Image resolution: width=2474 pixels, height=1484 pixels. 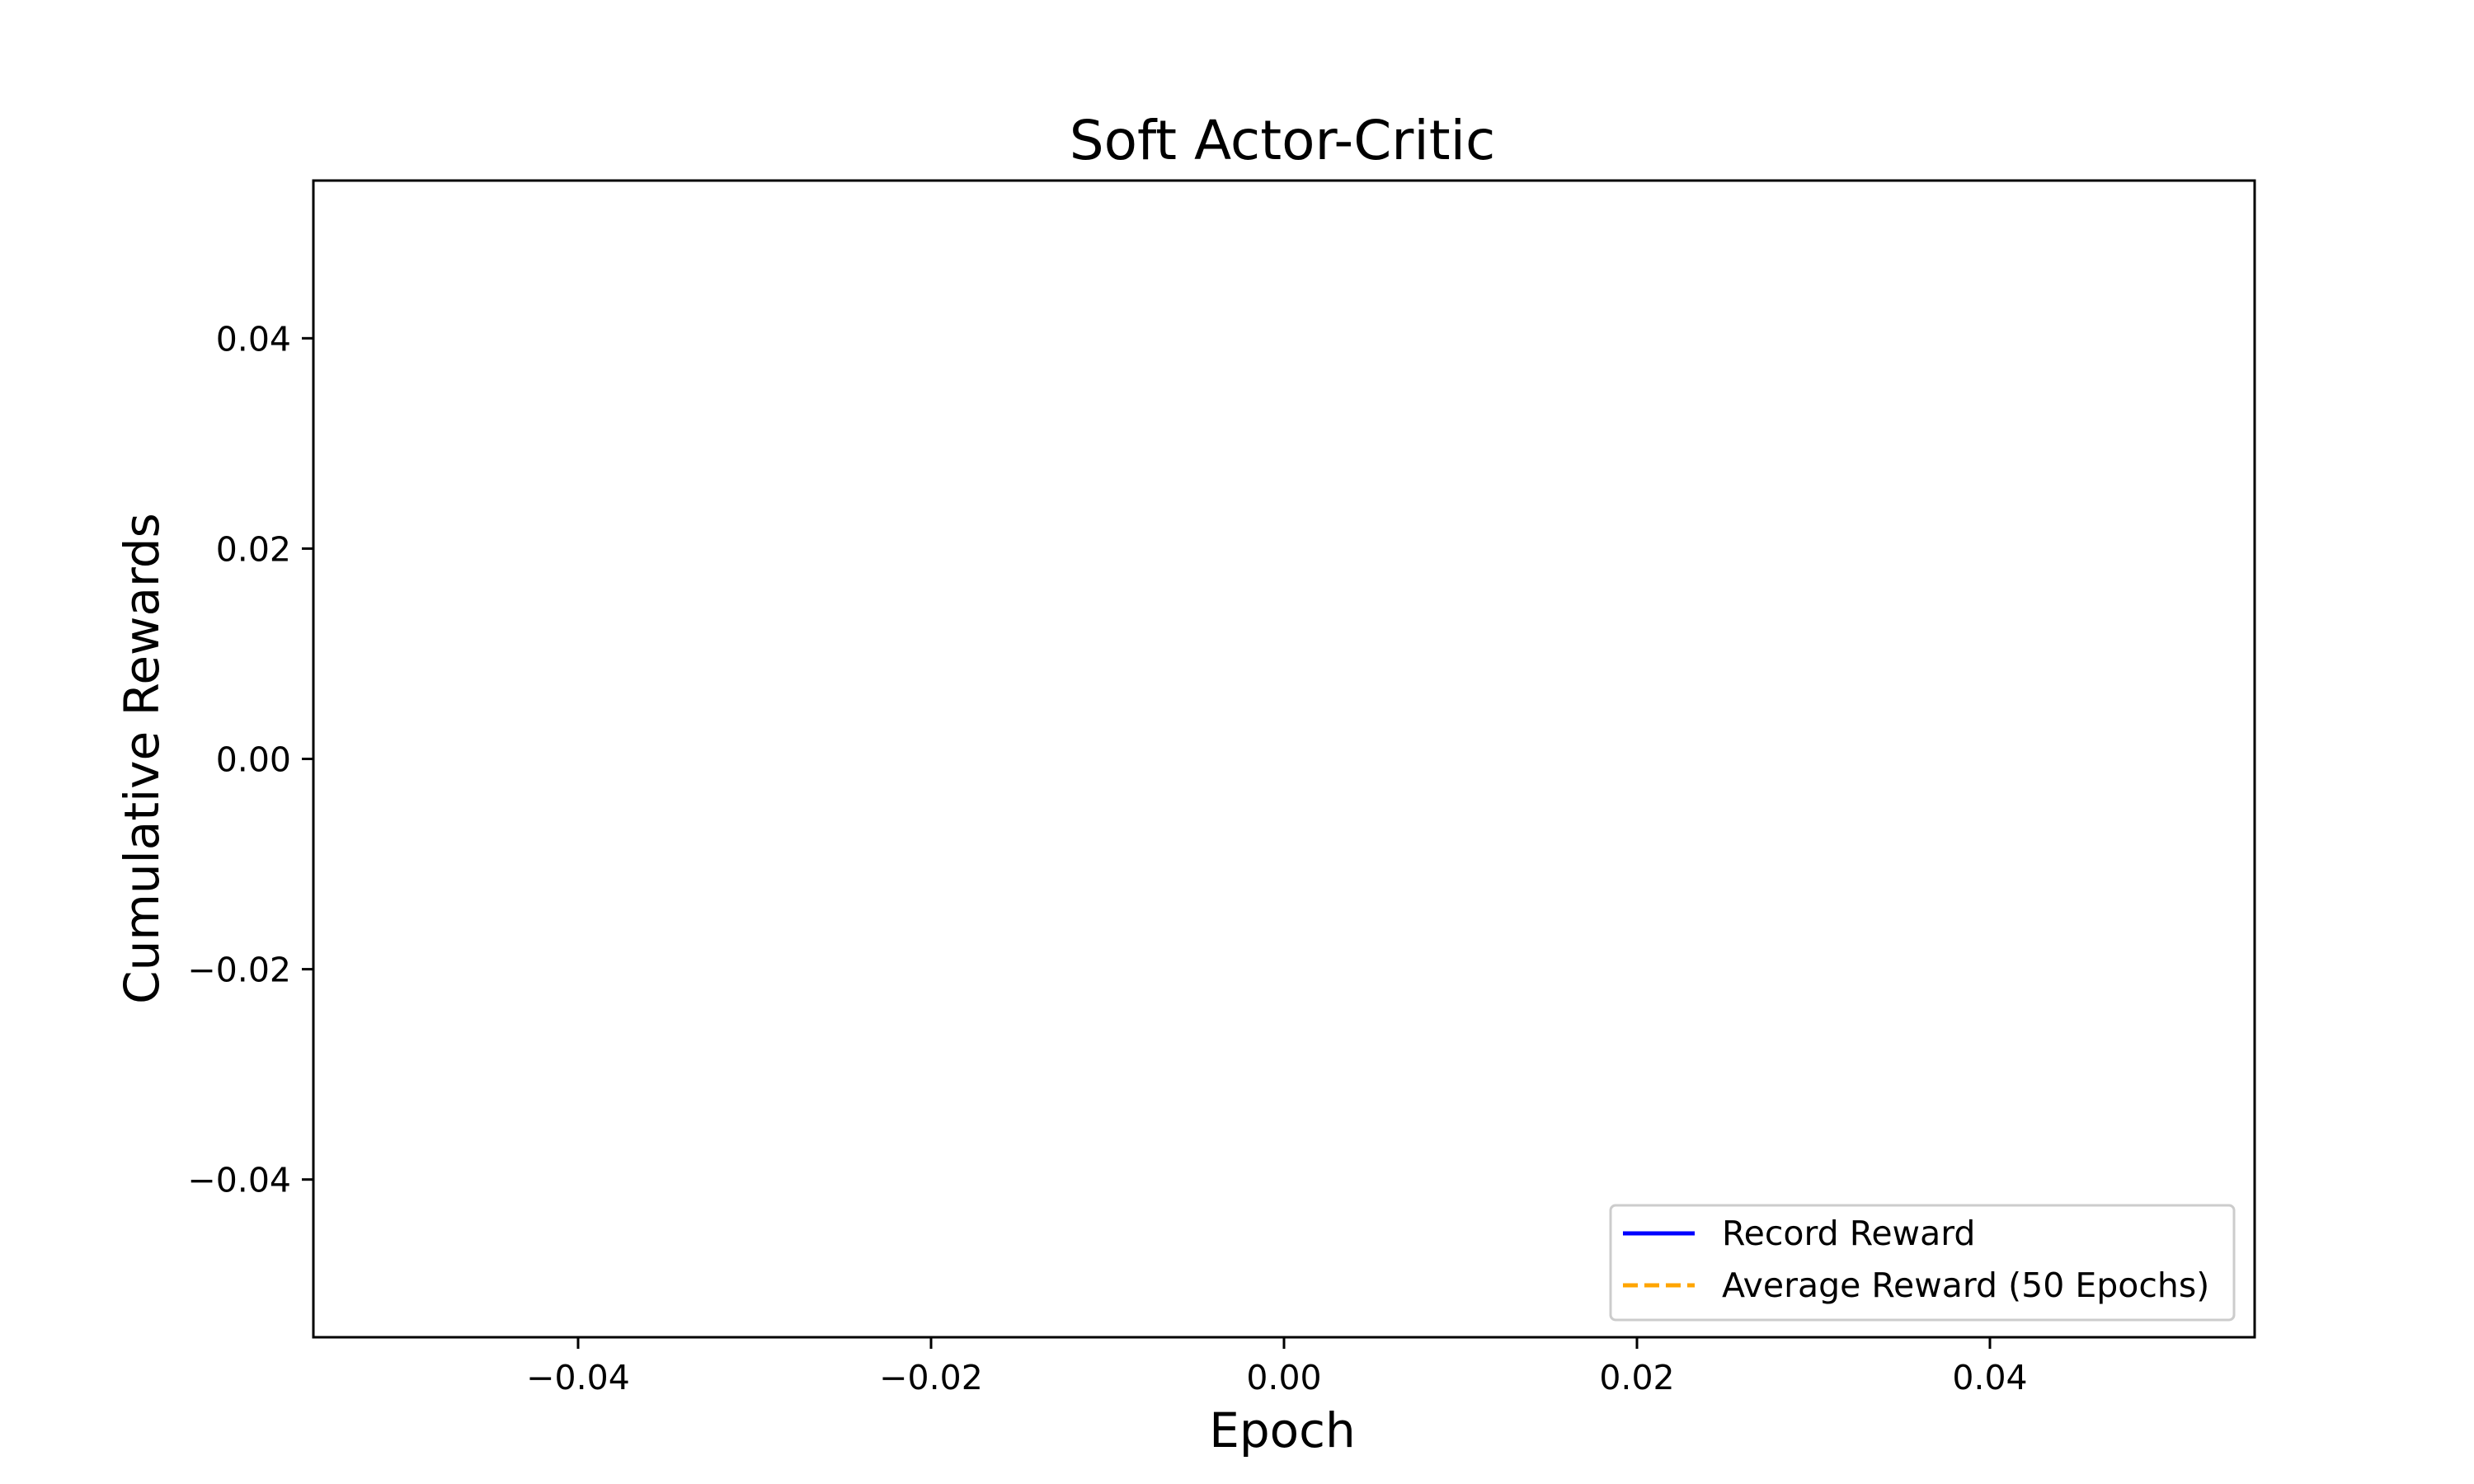 I want to click on y-tick-label: 0.00, so click(x=253, y=760).